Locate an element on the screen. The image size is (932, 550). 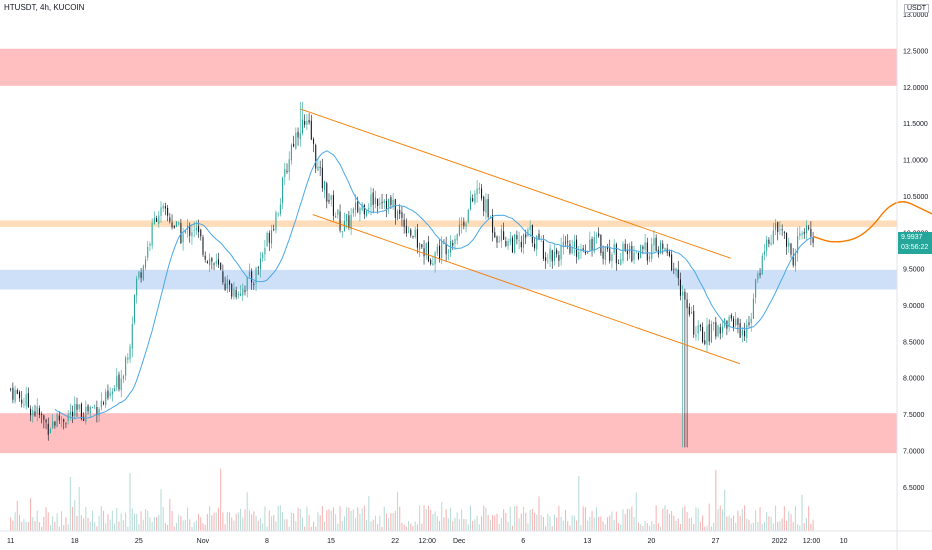
price-tick-label: 12.0000 is located at coordinates (915, 88).